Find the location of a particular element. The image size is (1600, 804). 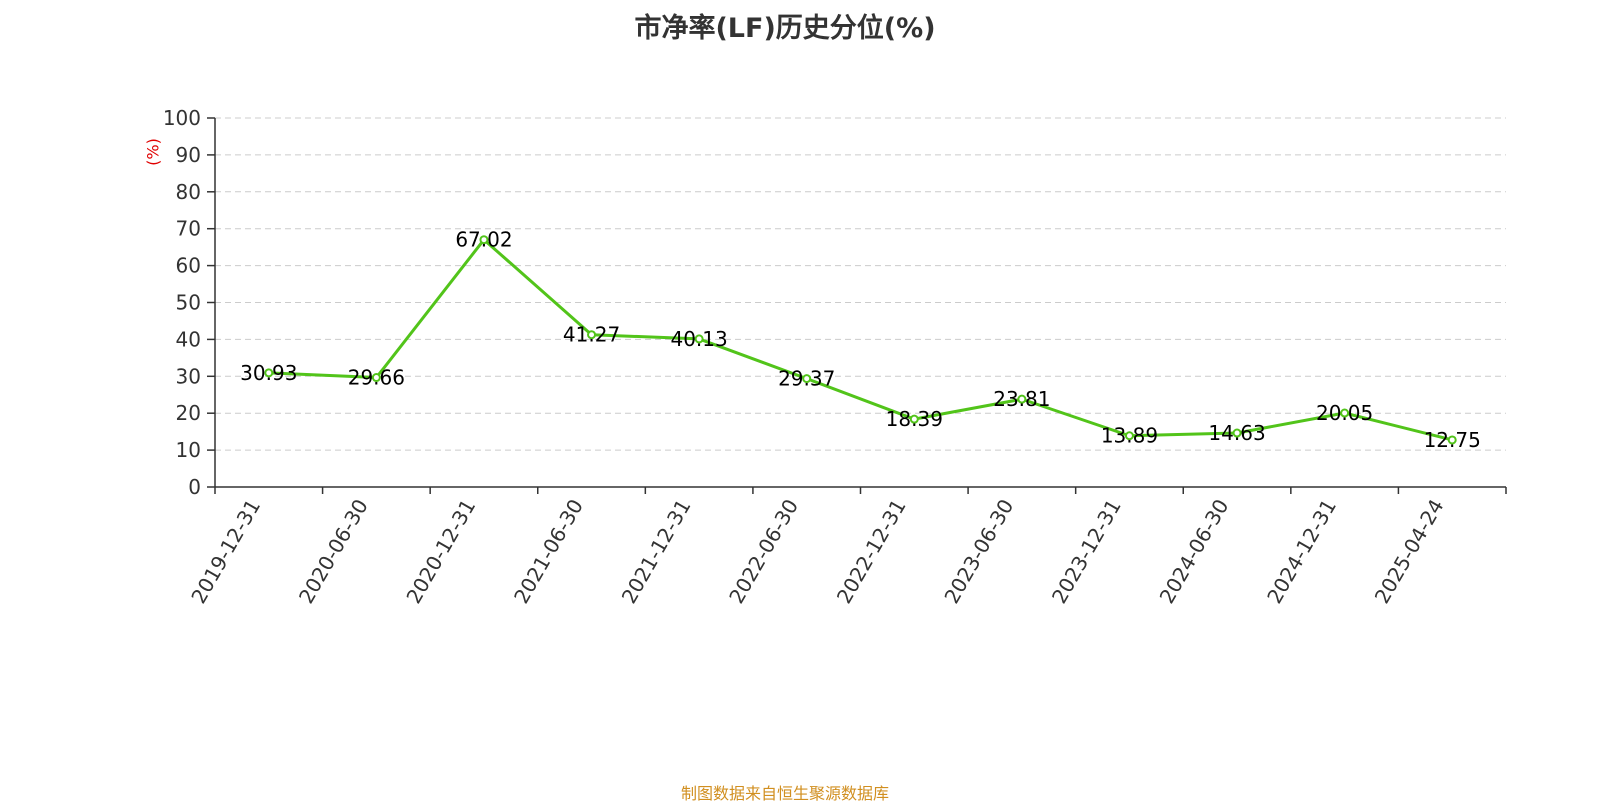

data-label: 29.37 is located at coordinates (806, 379).